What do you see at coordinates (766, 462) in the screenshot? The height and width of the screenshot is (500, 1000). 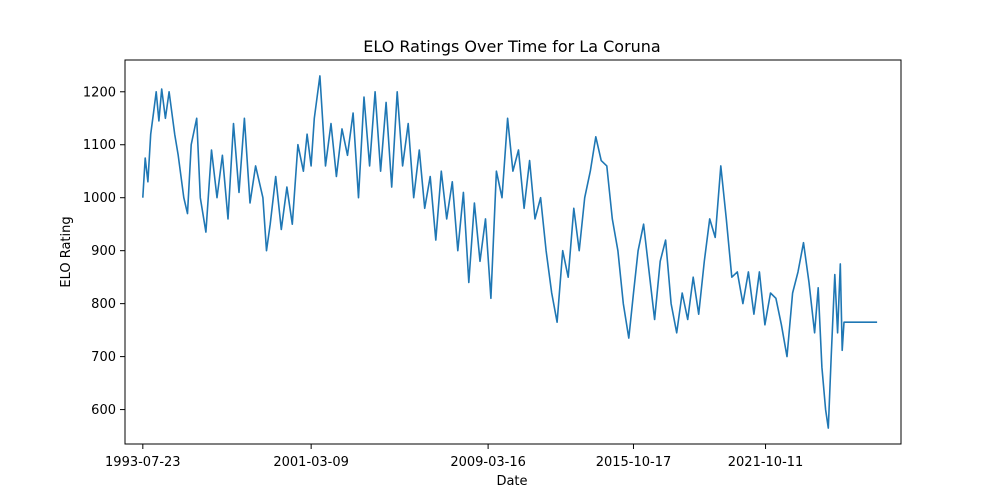 I see `x-tick-label: 2021-10-11` at bounding box center [766, 462].